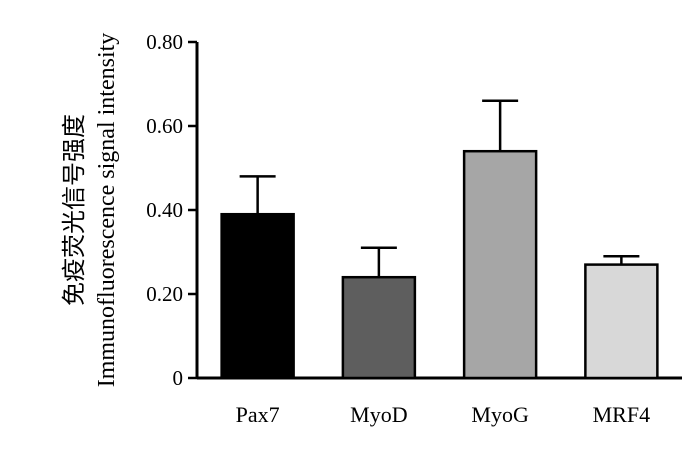 Image resolution: width=700 pixels, height=466 pixels. Describe the element at coordinates (500, 264) in the screenshot. I see `bar-myog` at that location.